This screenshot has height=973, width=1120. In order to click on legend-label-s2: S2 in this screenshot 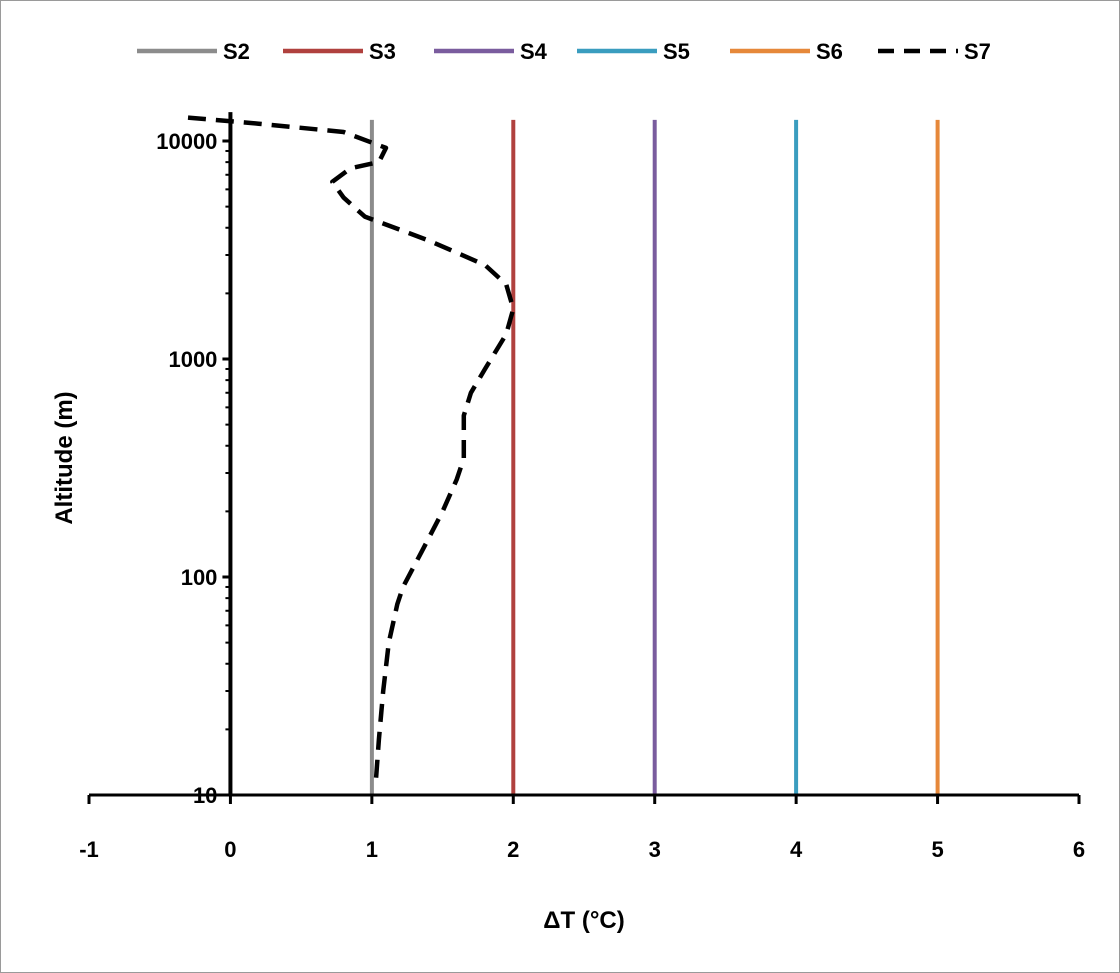, I will do `click(236, 51)`.